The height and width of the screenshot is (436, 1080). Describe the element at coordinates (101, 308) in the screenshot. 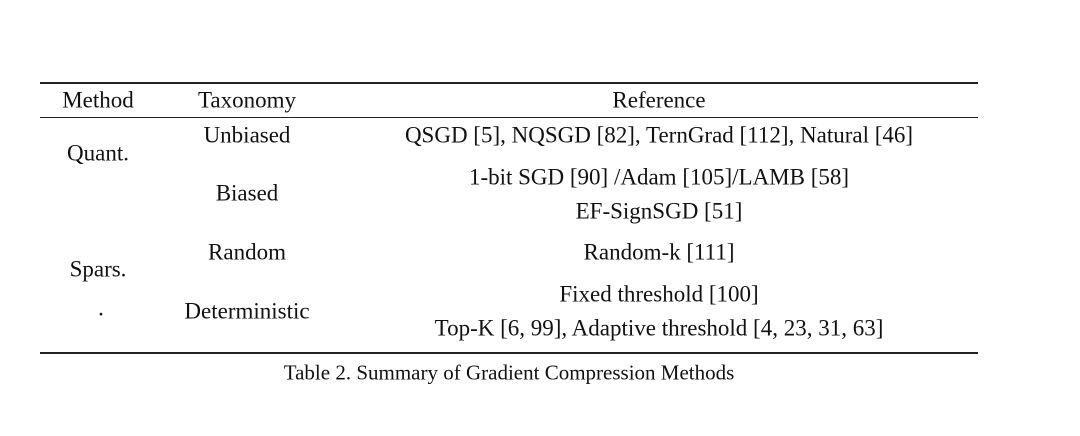

I see `method-label: .` at that location.